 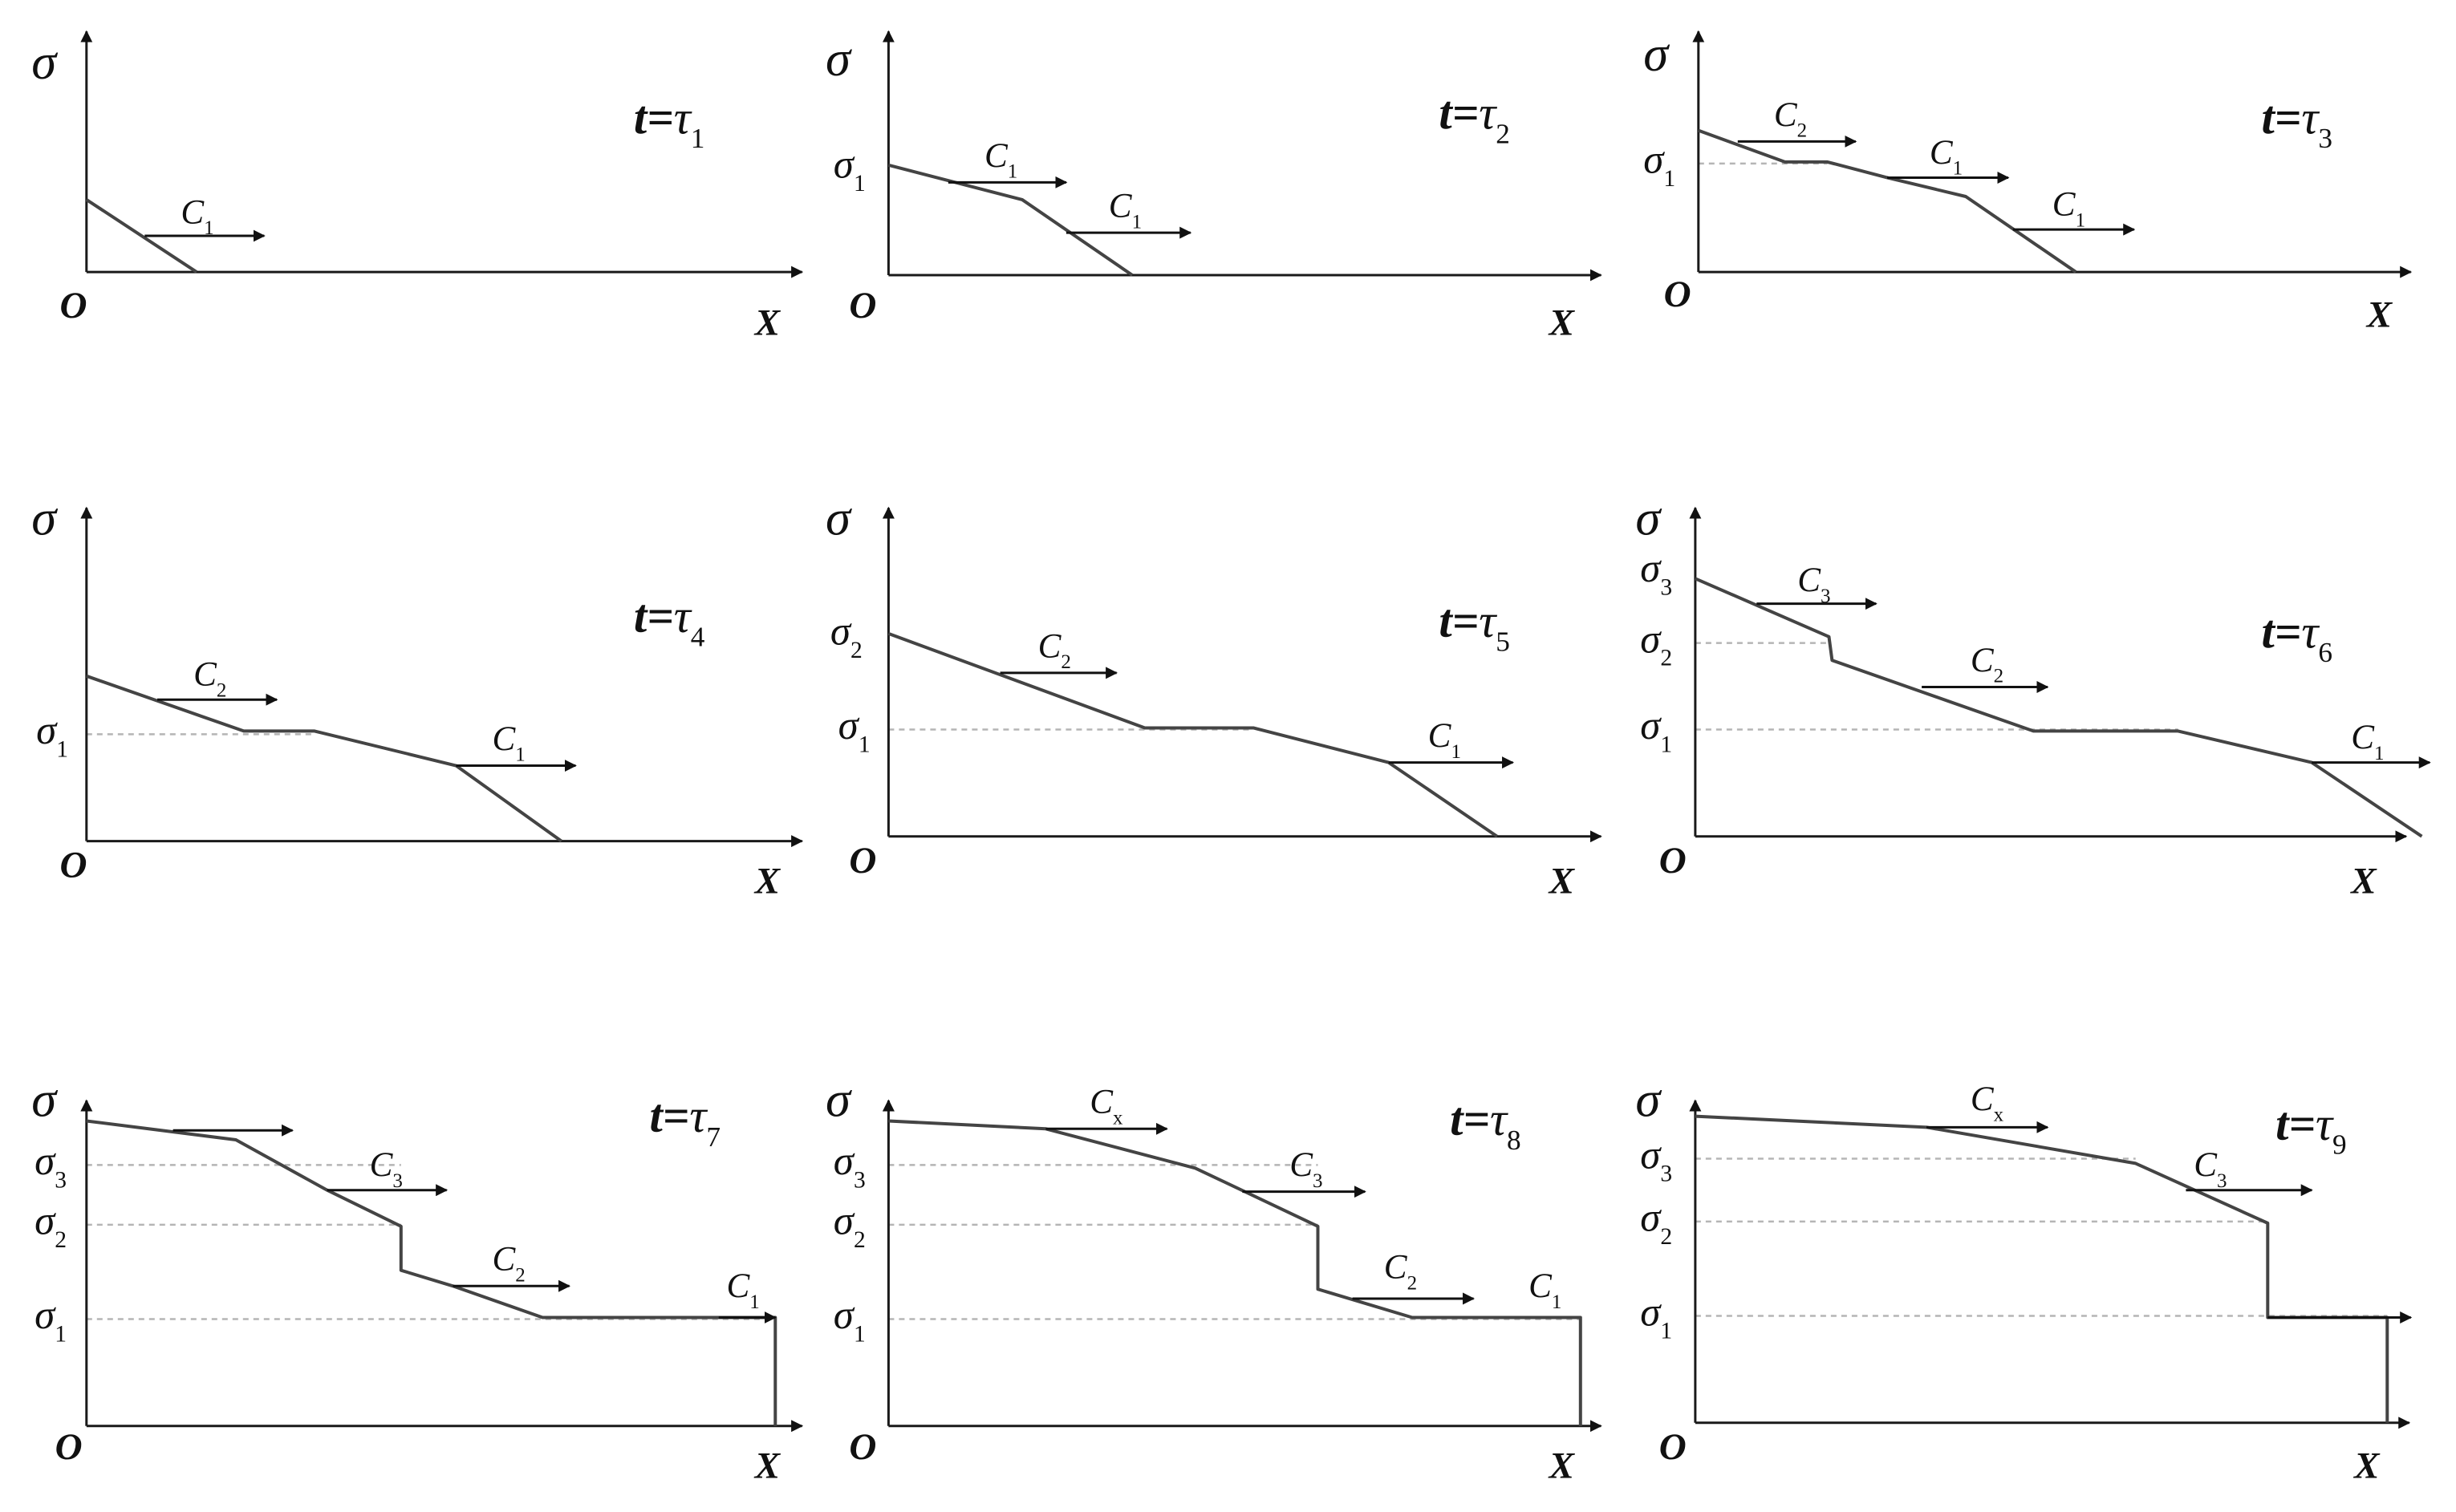 I want to click on time-label: t=τ1, so click(x=669, y=123).